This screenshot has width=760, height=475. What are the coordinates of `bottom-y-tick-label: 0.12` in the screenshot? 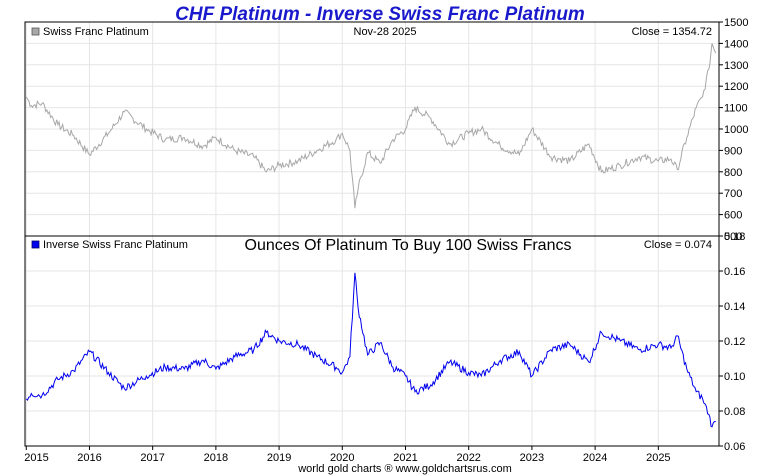 It's located at (734, 342).